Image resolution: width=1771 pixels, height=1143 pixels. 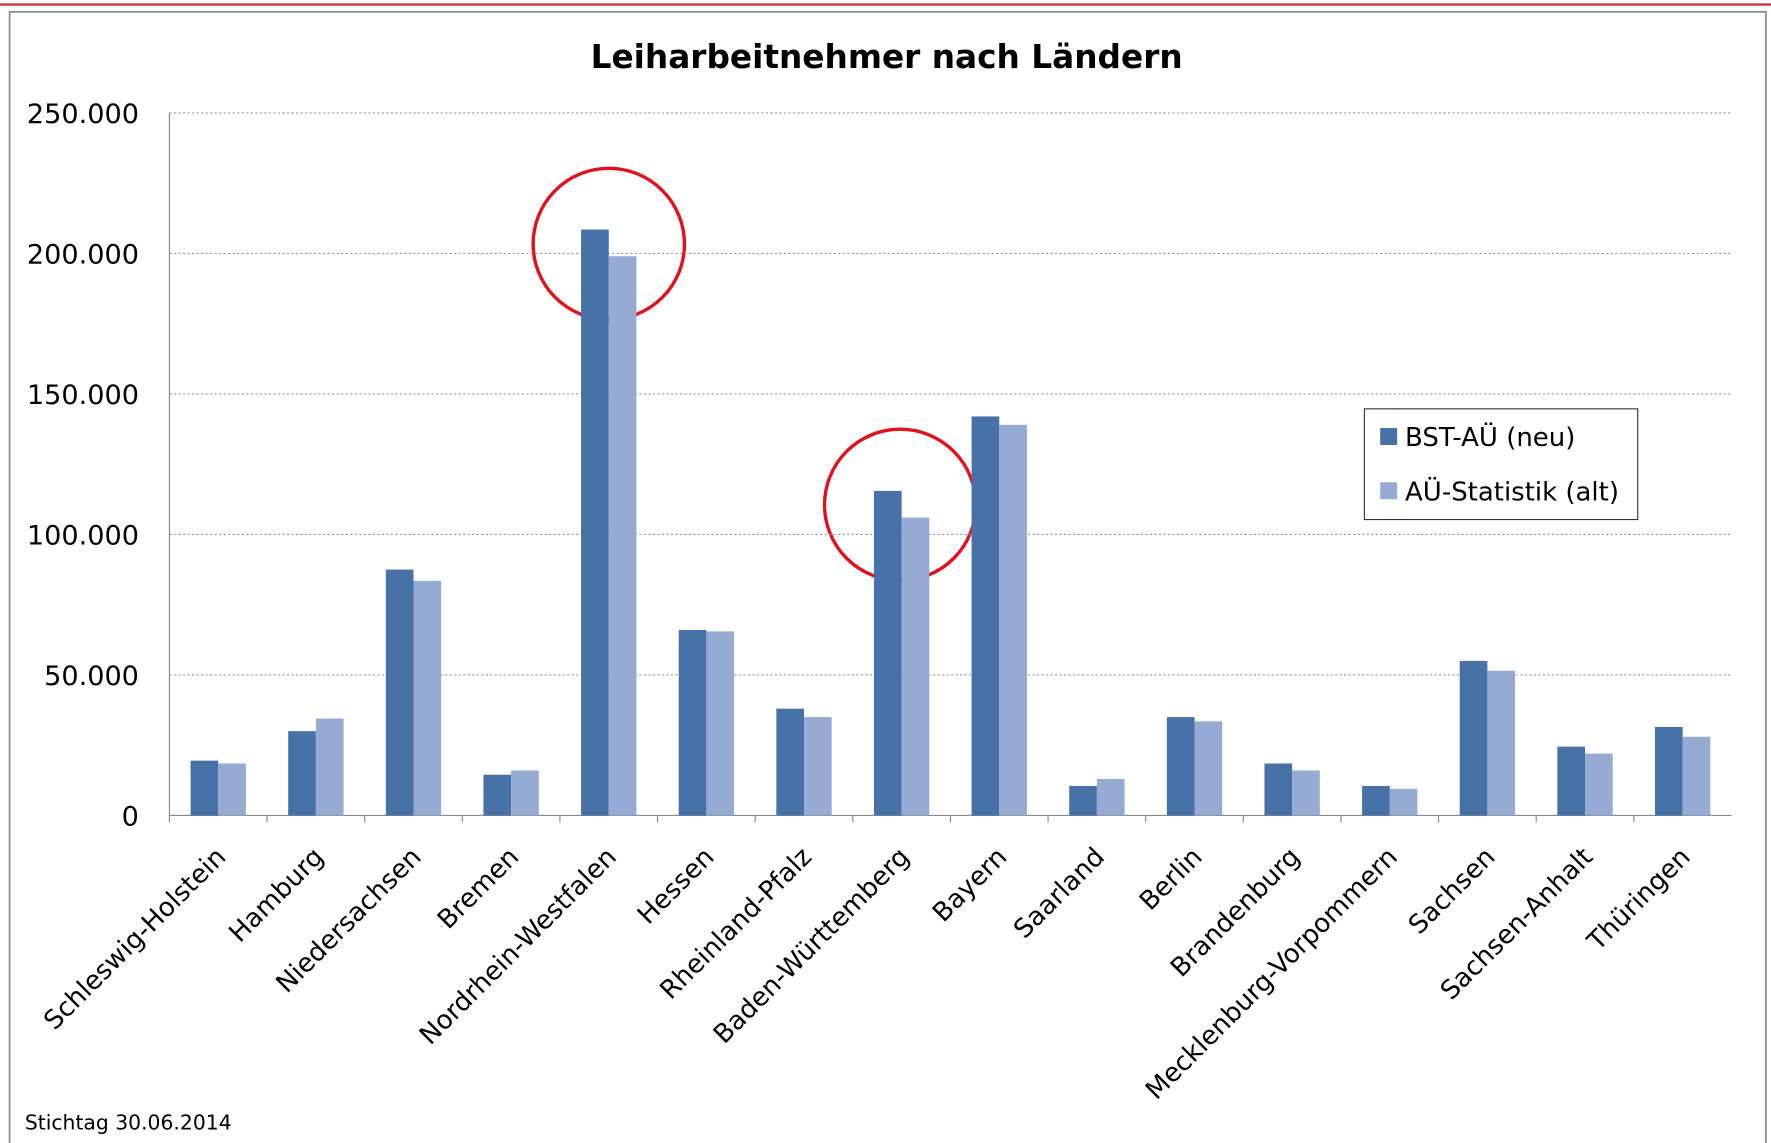 I want to click on y-tick-label: 250.000, so click(x=83, y=114).